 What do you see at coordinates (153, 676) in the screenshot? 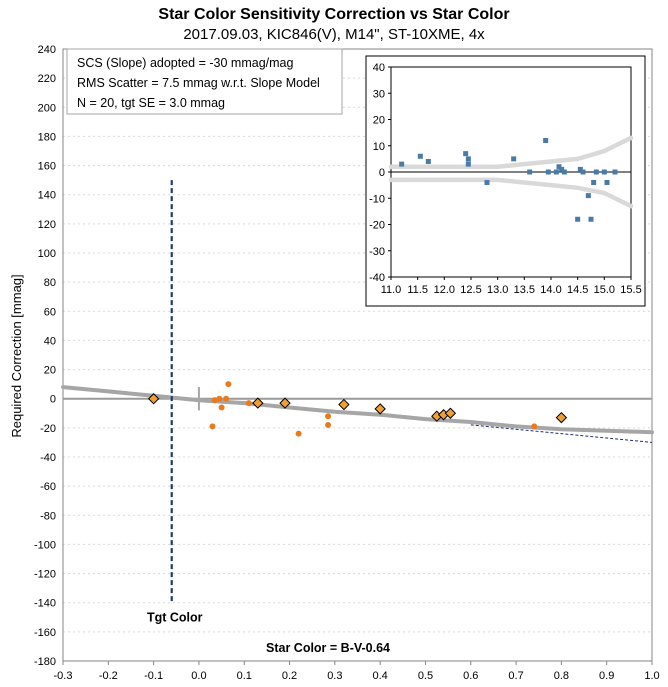
I see `main-x-tick-label: -0.1` at bounding box center [153, 676].